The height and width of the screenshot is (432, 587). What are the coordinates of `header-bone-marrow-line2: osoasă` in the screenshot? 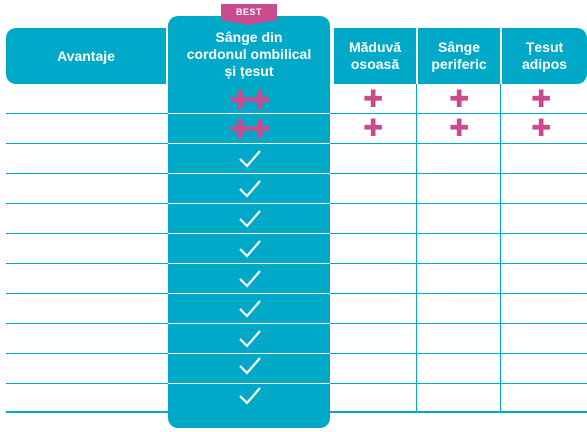 It's located at (375, 64).